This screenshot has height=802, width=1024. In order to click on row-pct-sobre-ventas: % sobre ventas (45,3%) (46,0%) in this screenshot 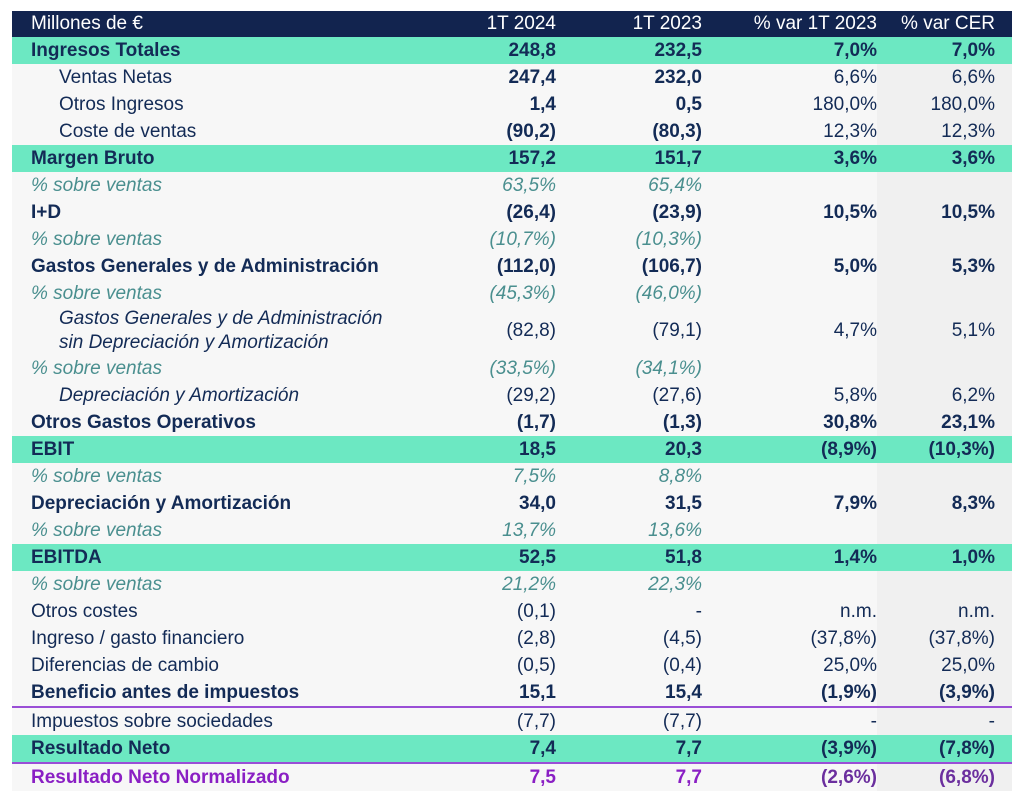, I will do `click(512, 293)`.